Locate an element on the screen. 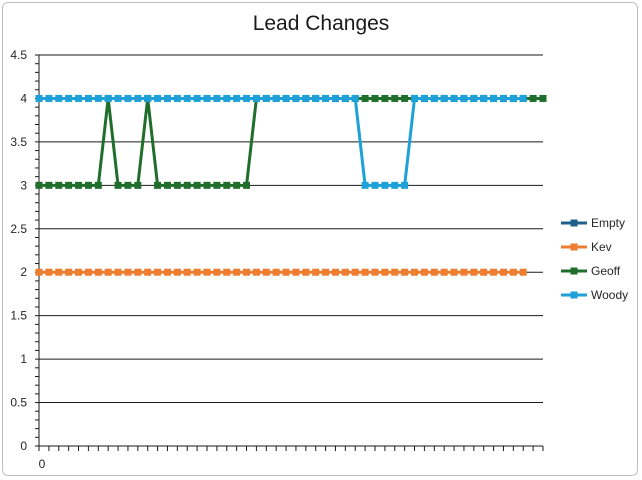  legend-label: Geoff is located at coordinates (606, 271).